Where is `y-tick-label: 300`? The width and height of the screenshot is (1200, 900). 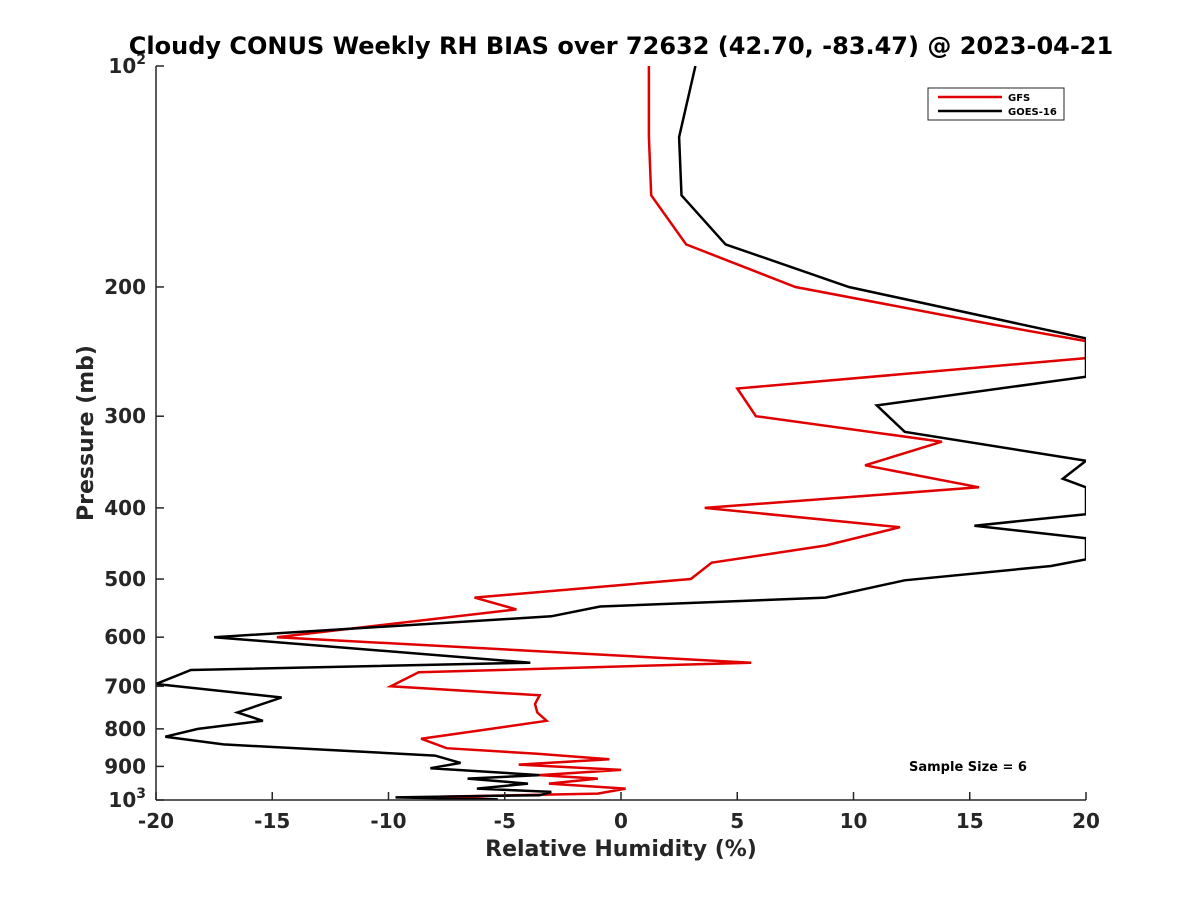
y-tick-label: 300 is located at coordinates (125, 416).